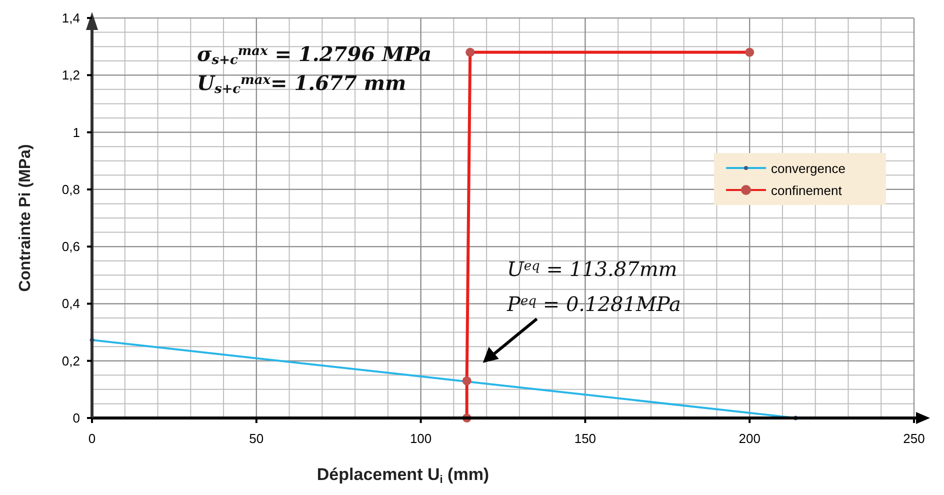  I want to click on x-tick-label: 50, so click(256, 438).